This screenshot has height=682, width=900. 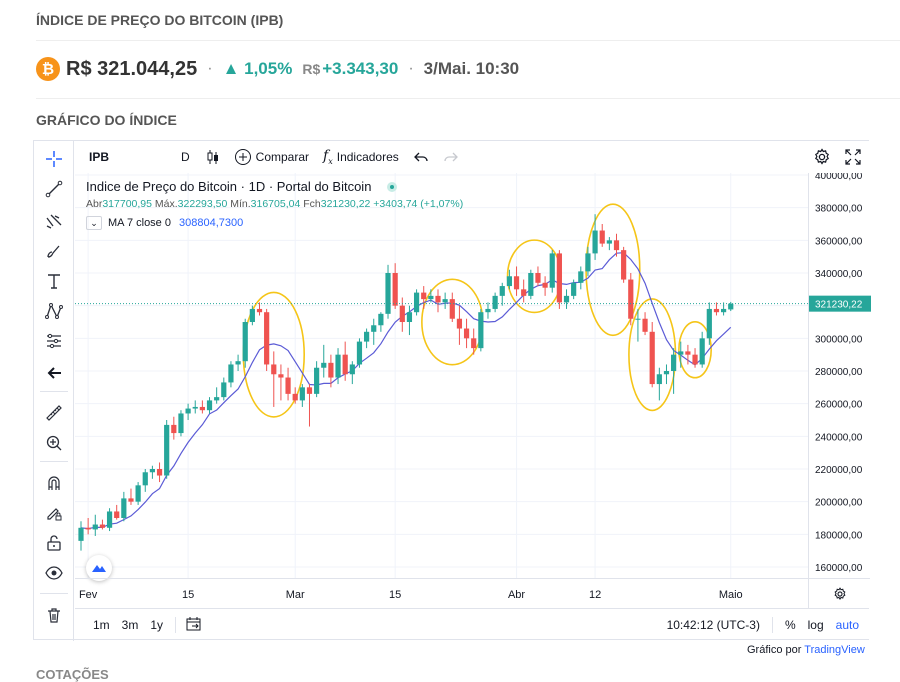 I want to click on eye-icon, so click(x=54, y=573).